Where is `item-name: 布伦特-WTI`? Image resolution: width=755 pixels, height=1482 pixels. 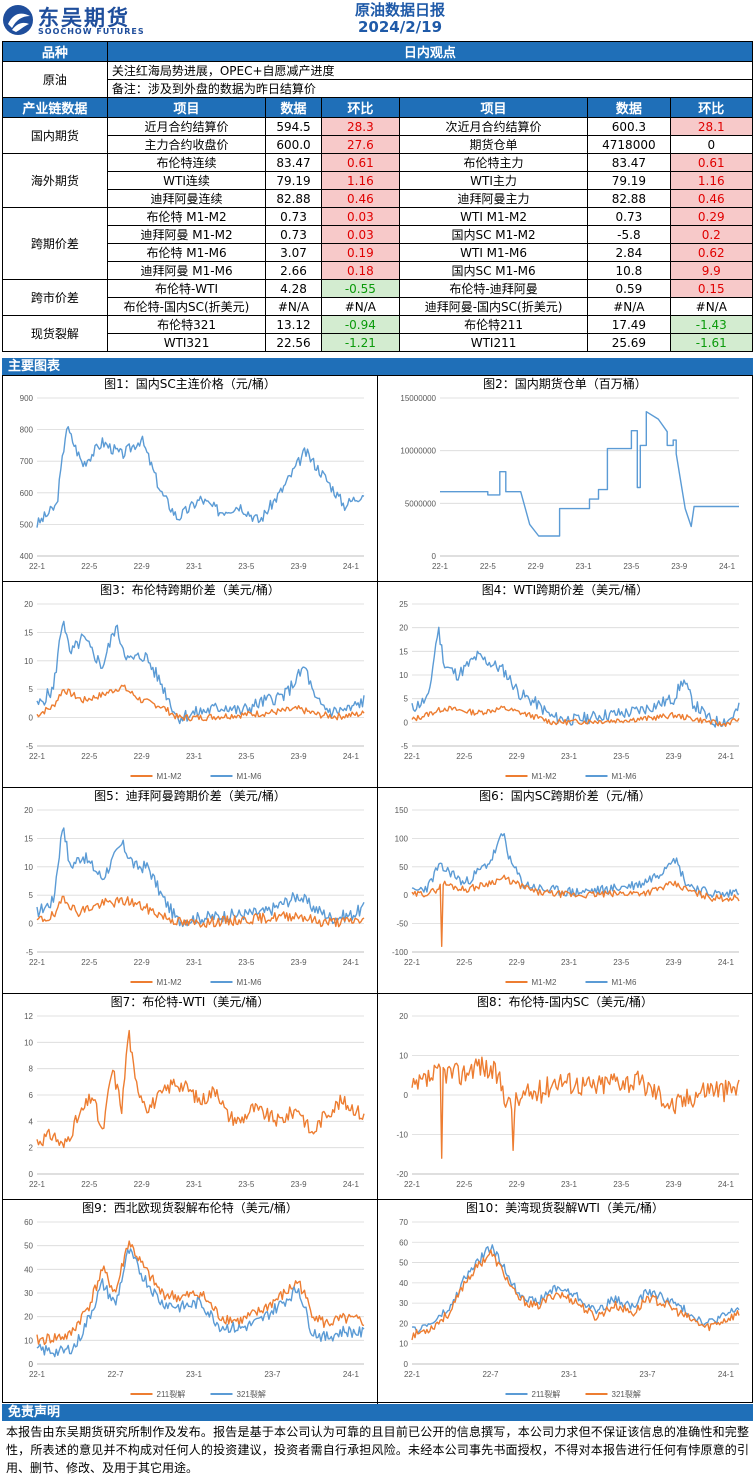
item-name: 布伦特-WTI is located at coordinates (186, 288).